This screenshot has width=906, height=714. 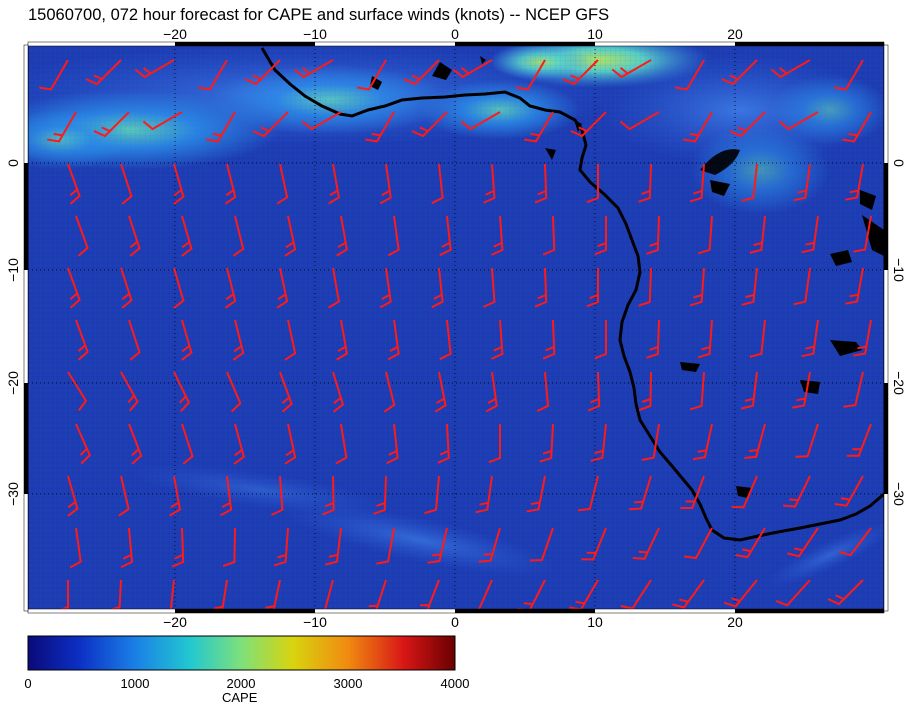 What do you see at coordinates (595, 34) in the screenshot?
I see `lon-label-top: 10` at bounding box center [595, 34].